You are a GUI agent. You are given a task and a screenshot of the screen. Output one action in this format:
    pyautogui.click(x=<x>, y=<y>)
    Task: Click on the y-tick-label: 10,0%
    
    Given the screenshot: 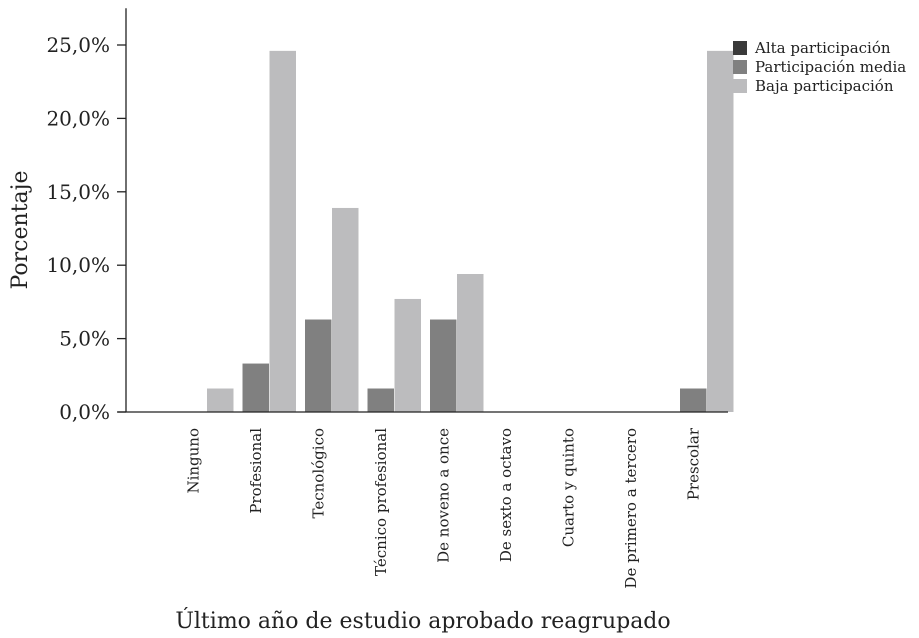 What is the action you would take?
    pyautogui.click(x=78, y=265)
    